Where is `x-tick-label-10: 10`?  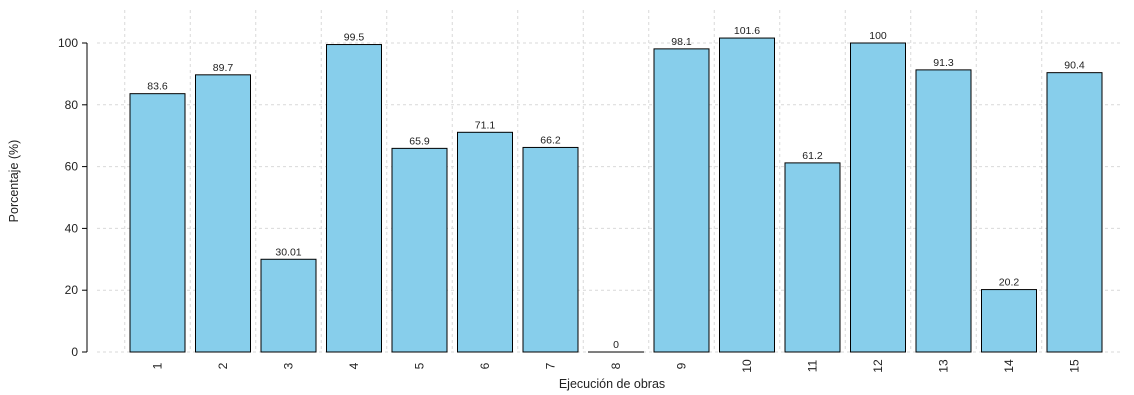
x-tick-label-10: 10 is located at coordinates (747, 366).